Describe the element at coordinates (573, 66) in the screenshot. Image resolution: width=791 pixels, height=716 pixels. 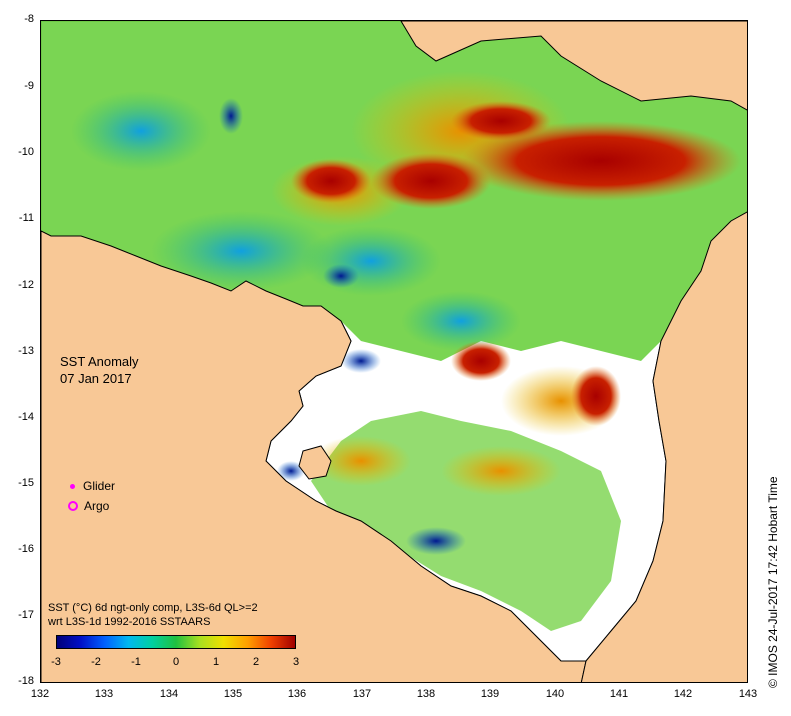
I see `new-guinea-coast` at that location.